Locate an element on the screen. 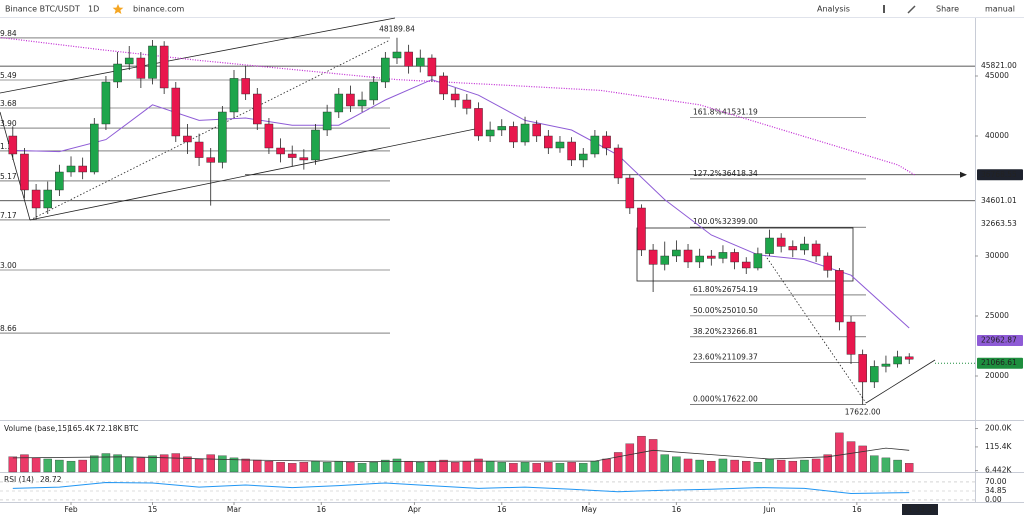 The width and height of the screenshot is (1024, 530). favorite-star is located at coordinates (118, 9).